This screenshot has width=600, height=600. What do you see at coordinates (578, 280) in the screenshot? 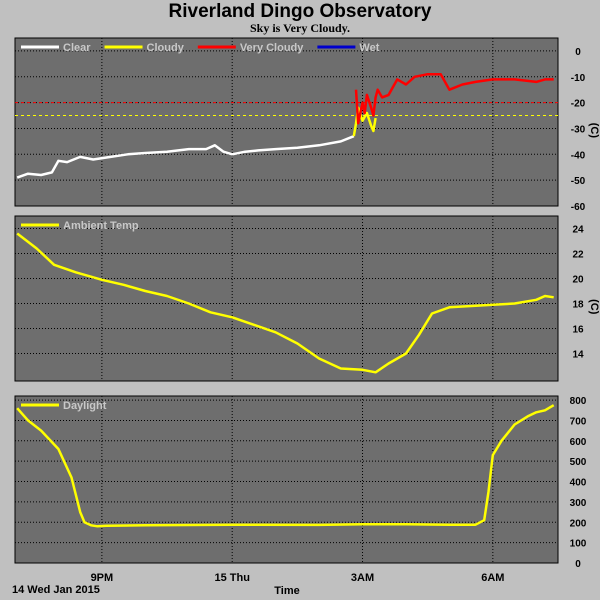
I see `y-tick-label: 20` at bounding box center [578, 280].